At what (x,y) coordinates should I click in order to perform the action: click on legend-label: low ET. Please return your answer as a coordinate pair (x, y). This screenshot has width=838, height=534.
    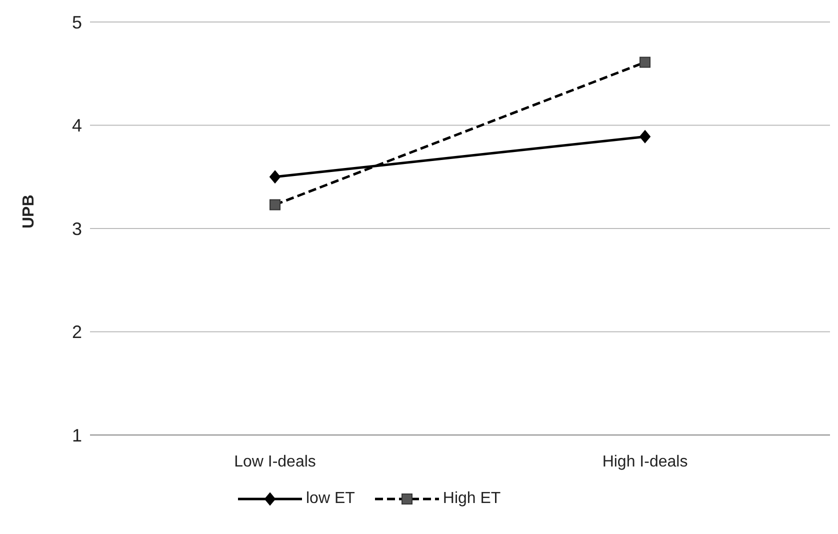
    Looking at the image, I should click on (330, 499).